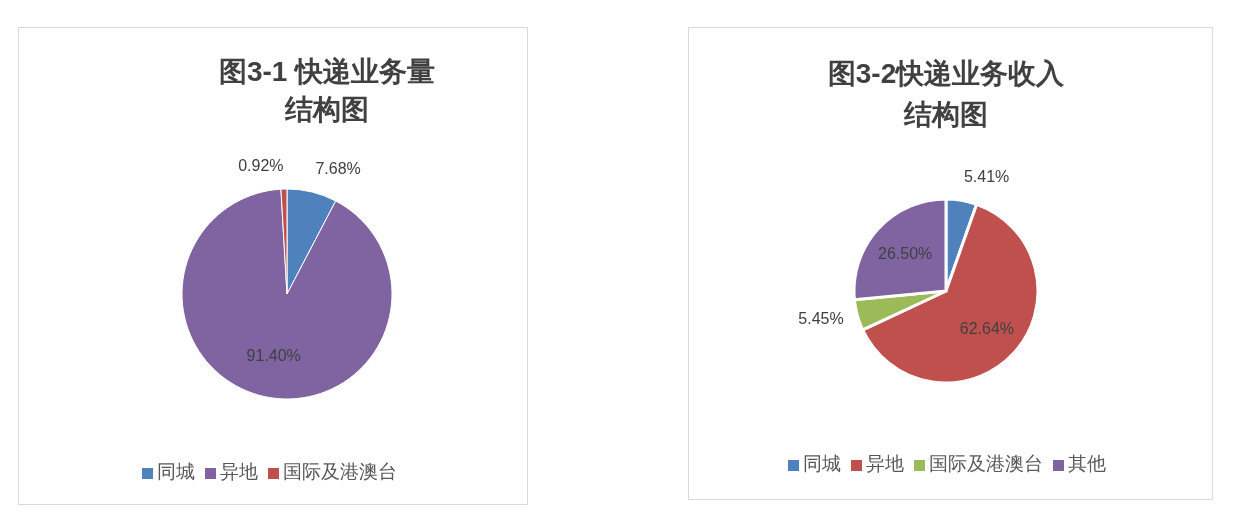  I want to click on pie-slice, so click(287, 294).